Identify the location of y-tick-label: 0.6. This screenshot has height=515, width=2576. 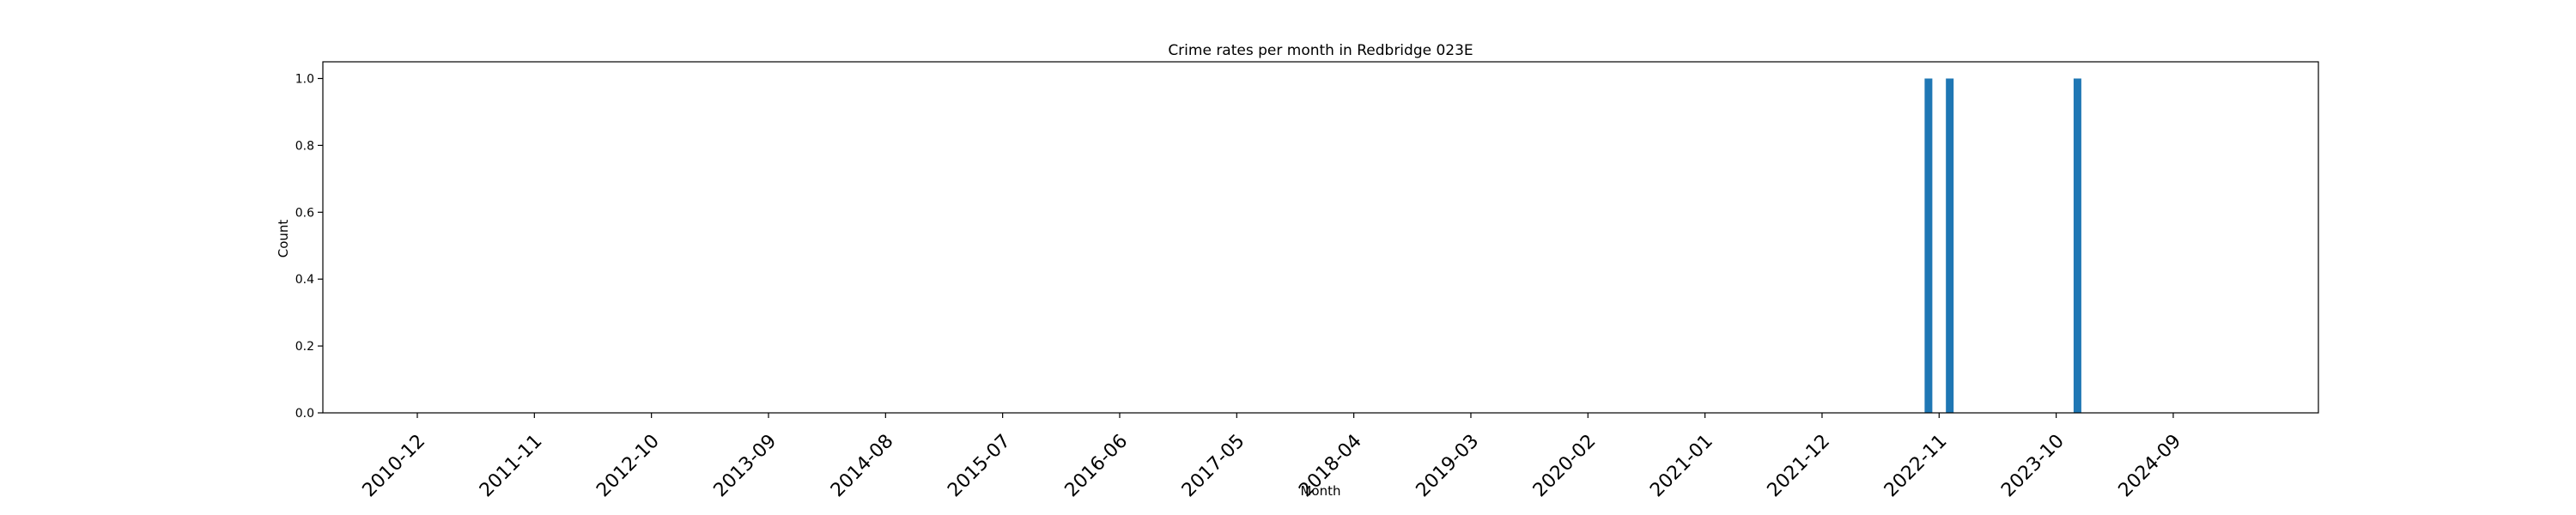
(304, 213).